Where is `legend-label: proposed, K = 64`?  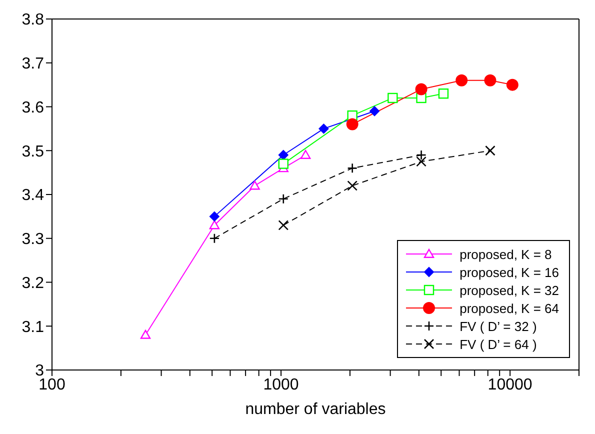 legend-label: proposed, K = 64 is located at coordinates (509, 308).